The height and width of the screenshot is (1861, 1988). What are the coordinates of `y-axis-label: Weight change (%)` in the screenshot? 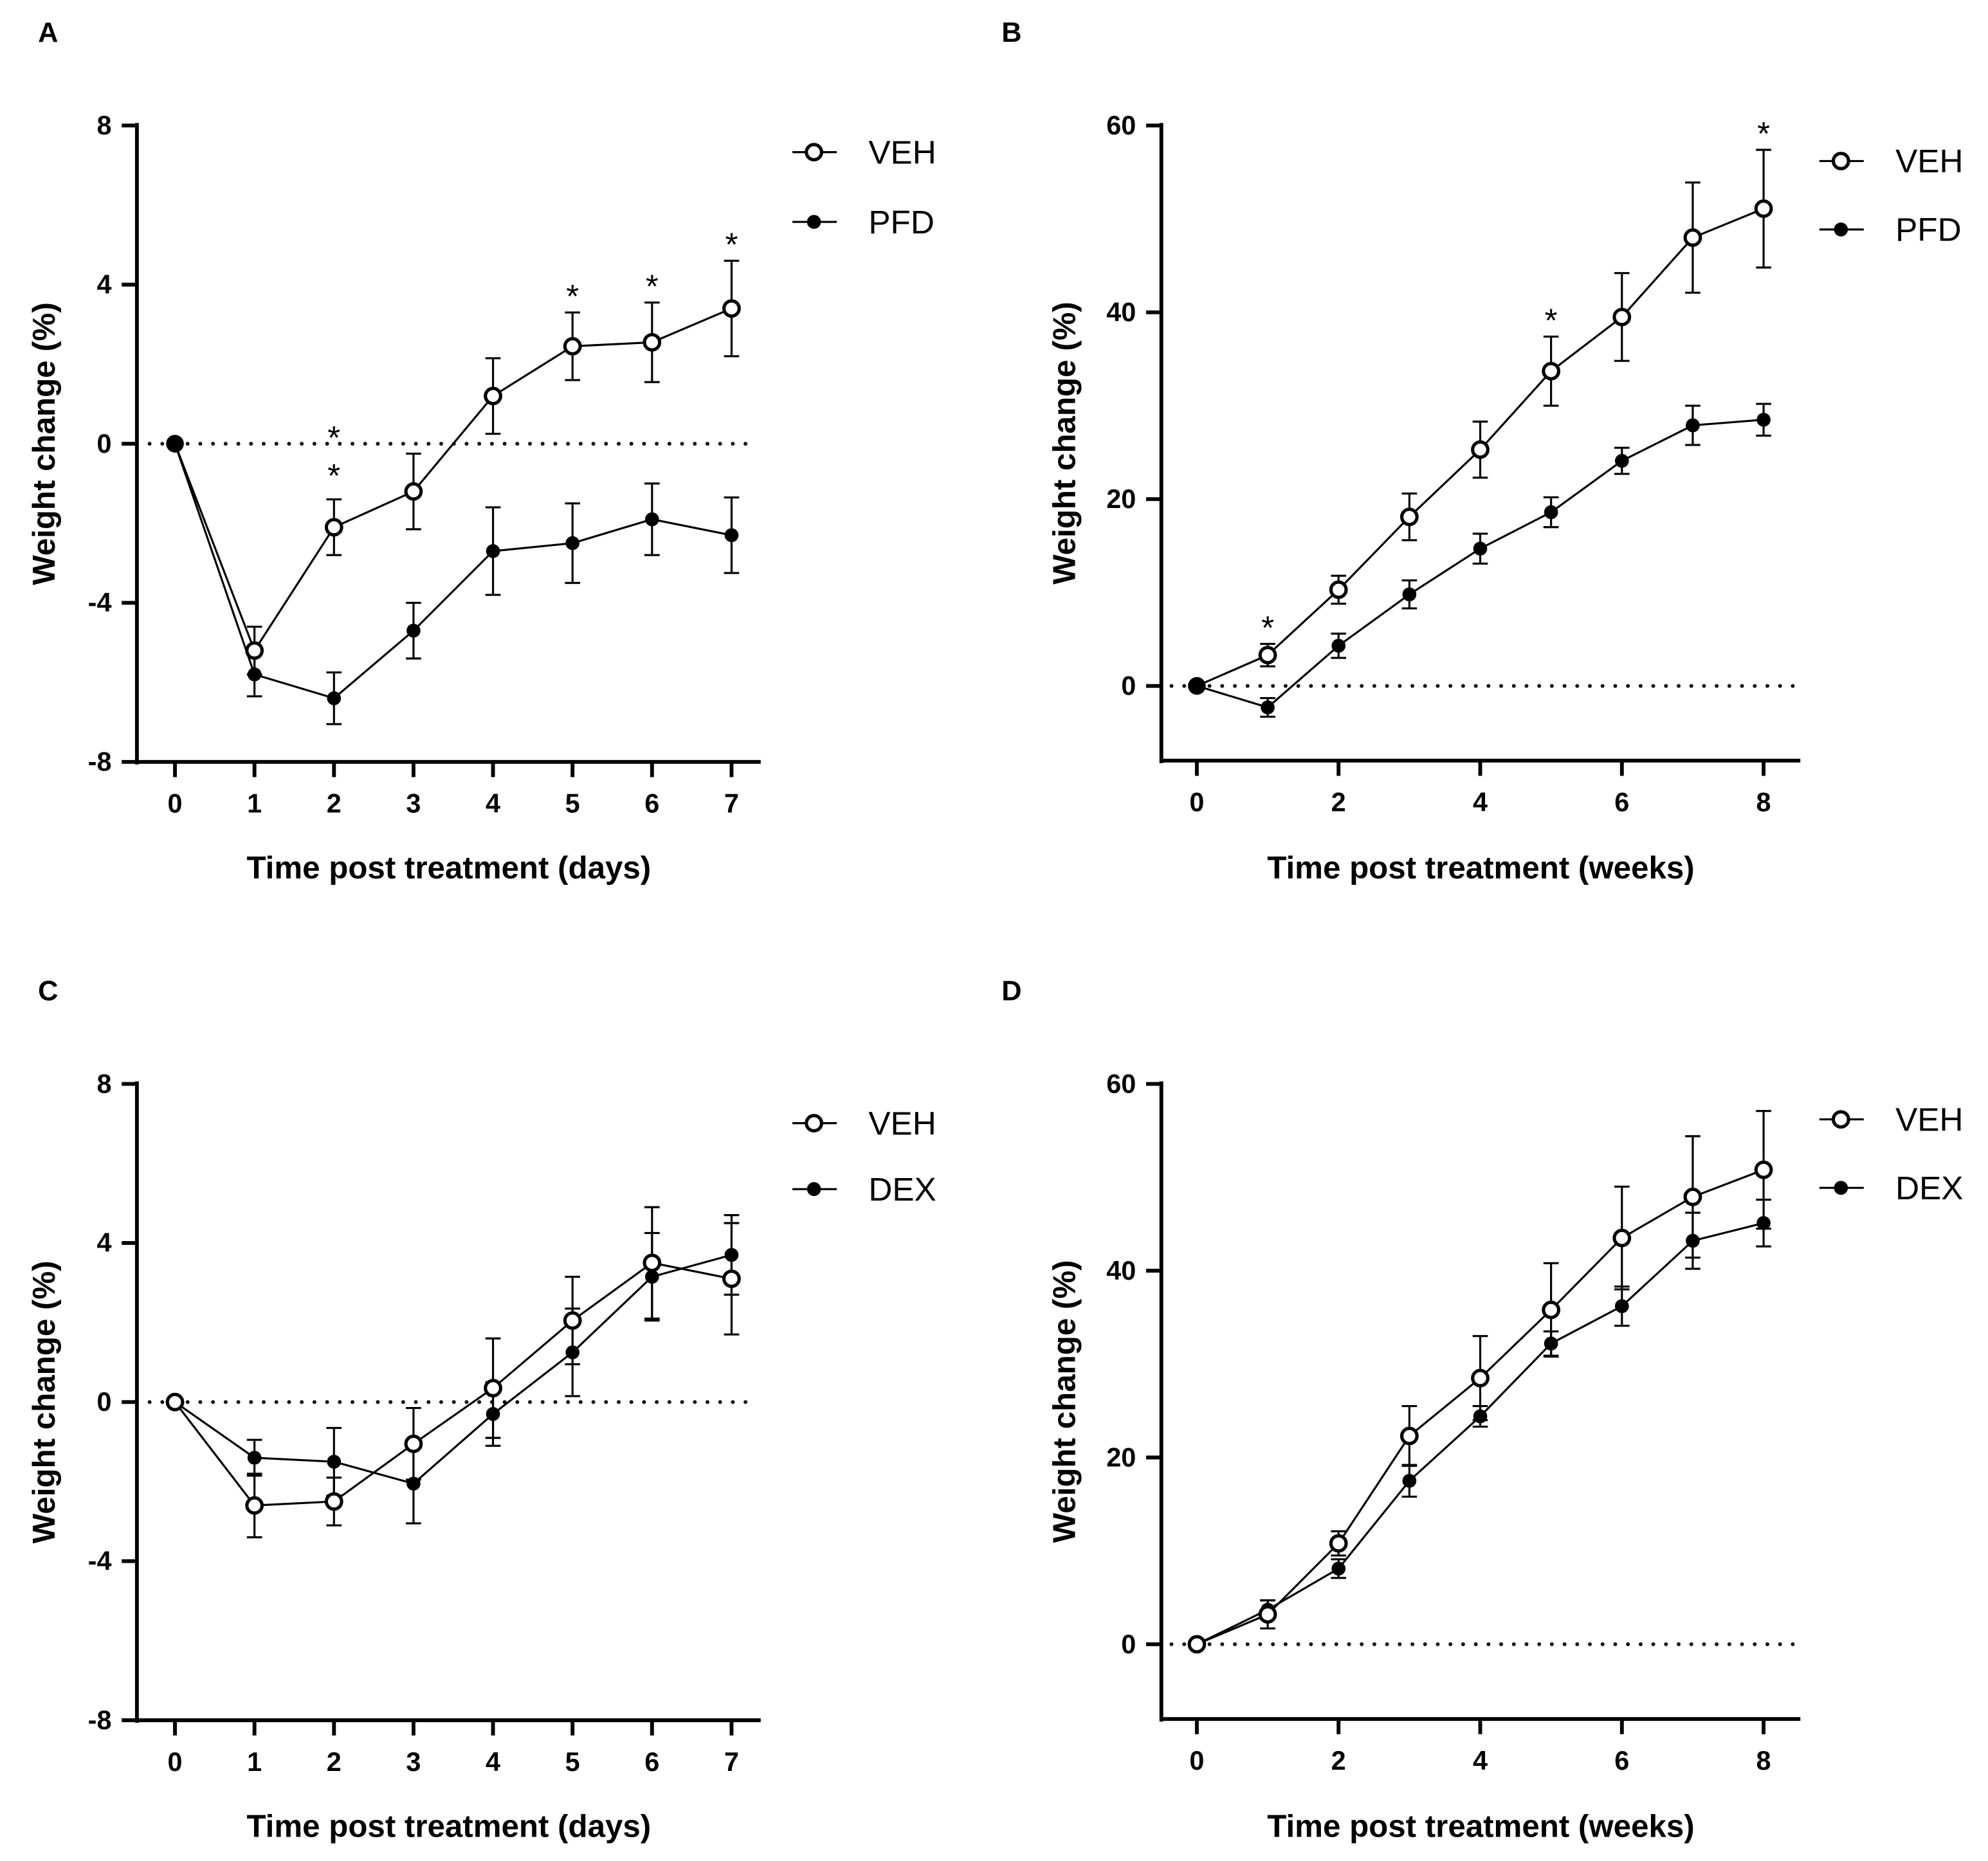 It's located at (1064, 443).